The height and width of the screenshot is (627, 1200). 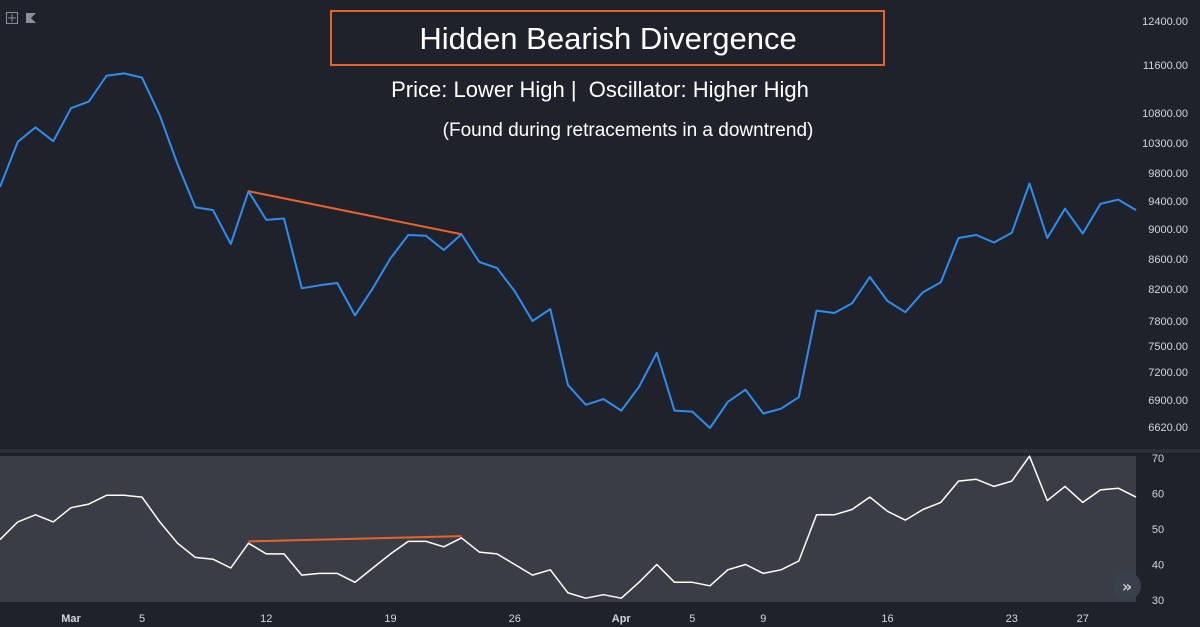 I want to click on x-tick-label: 23, so click(x=1012, y=619).